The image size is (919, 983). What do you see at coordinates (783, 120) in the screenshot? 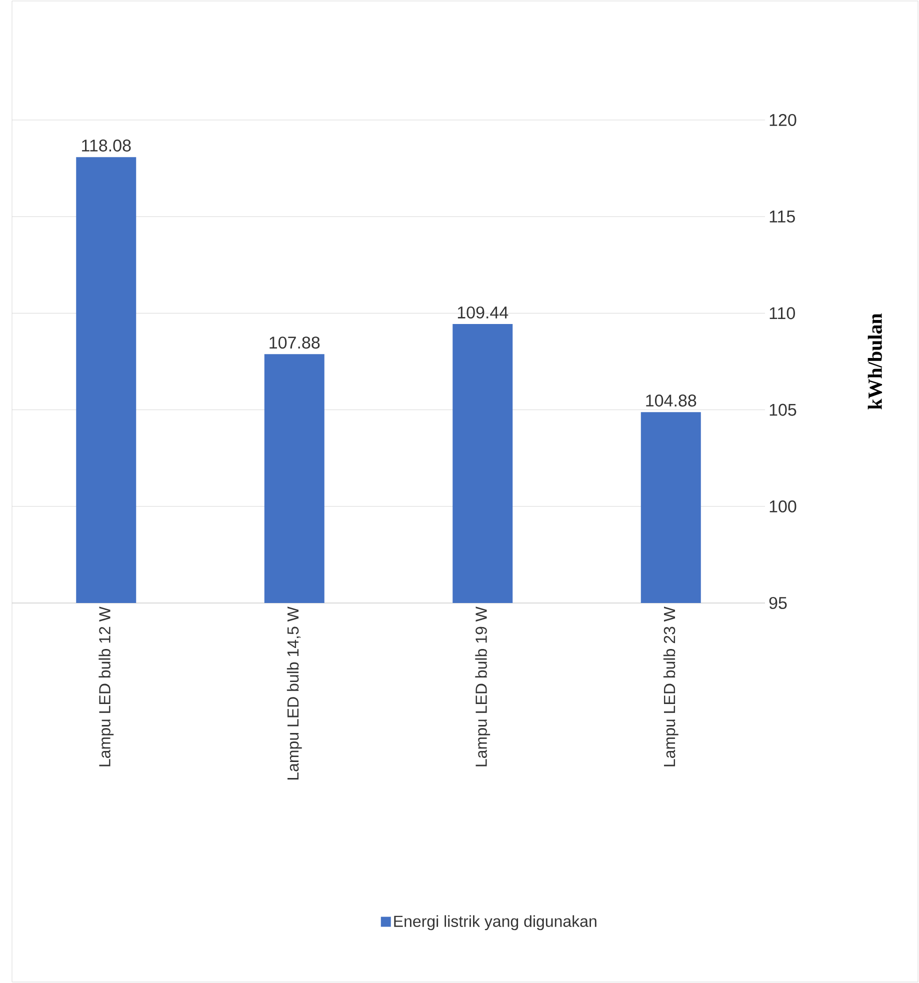
I see `y-tick-label: 120` at bounding box center [783, 120].